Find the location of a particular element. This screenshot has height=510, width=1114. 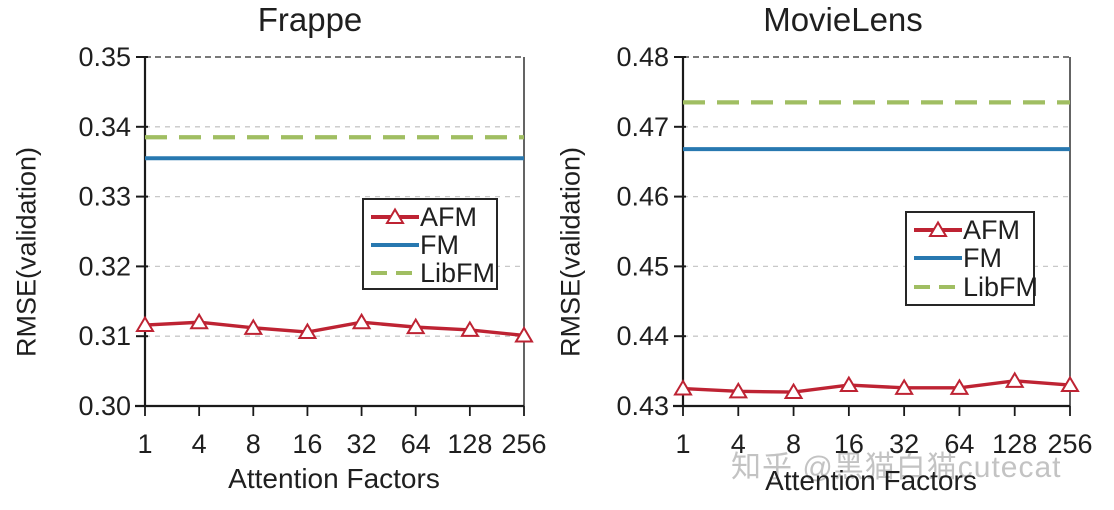

x-axis-label-movielens: Attention Factors is located at coordinates (871, 480).